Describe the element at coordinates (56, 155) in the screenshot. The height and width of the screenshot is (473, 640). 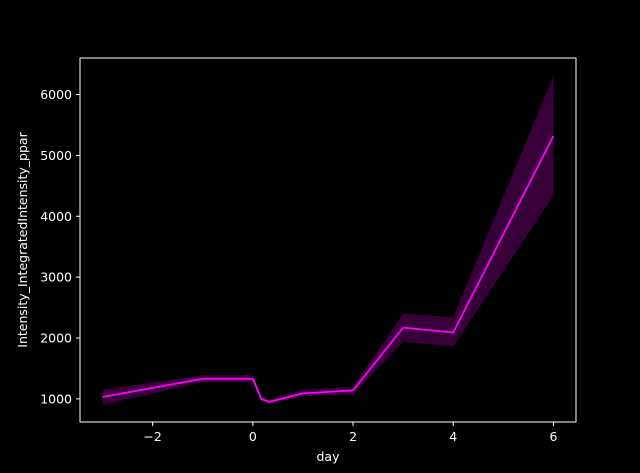
I see `y-tick-label: 5000` at that location.